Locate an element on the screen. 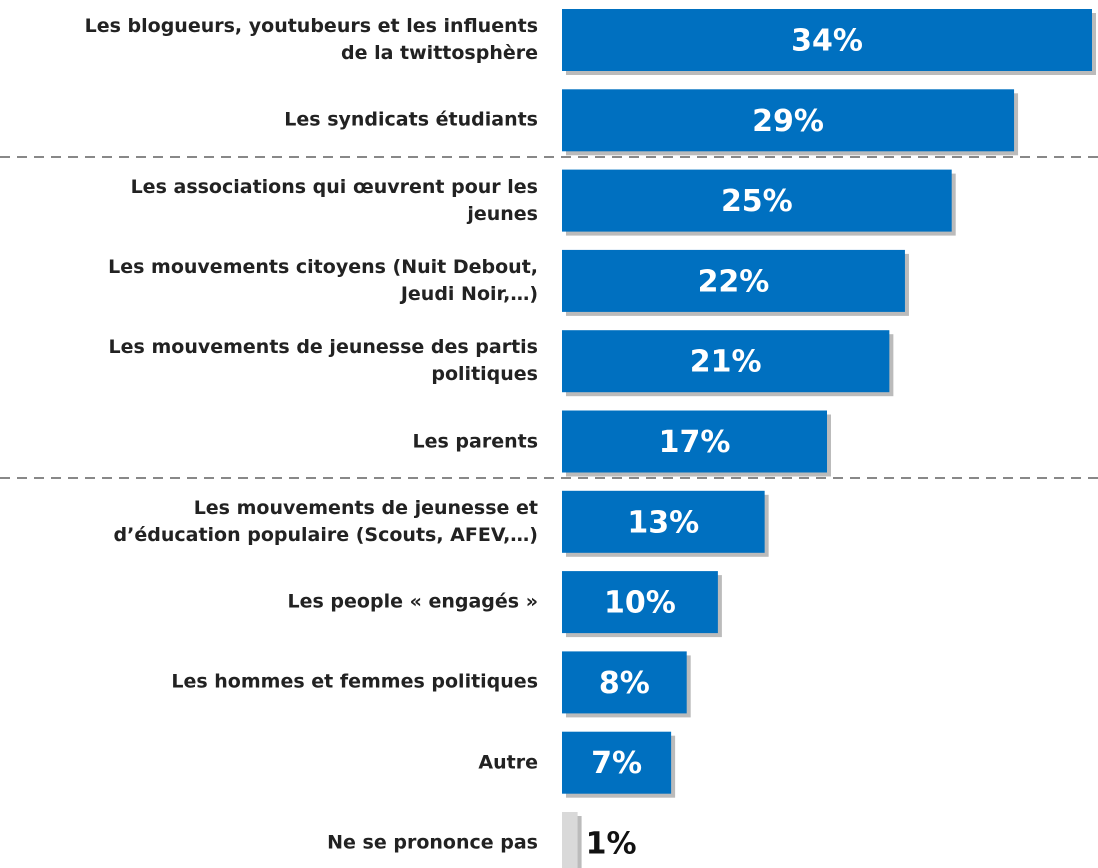 This screenshot has width=1098, height=868. value-label: 7% is located at coordinates (616, 763).